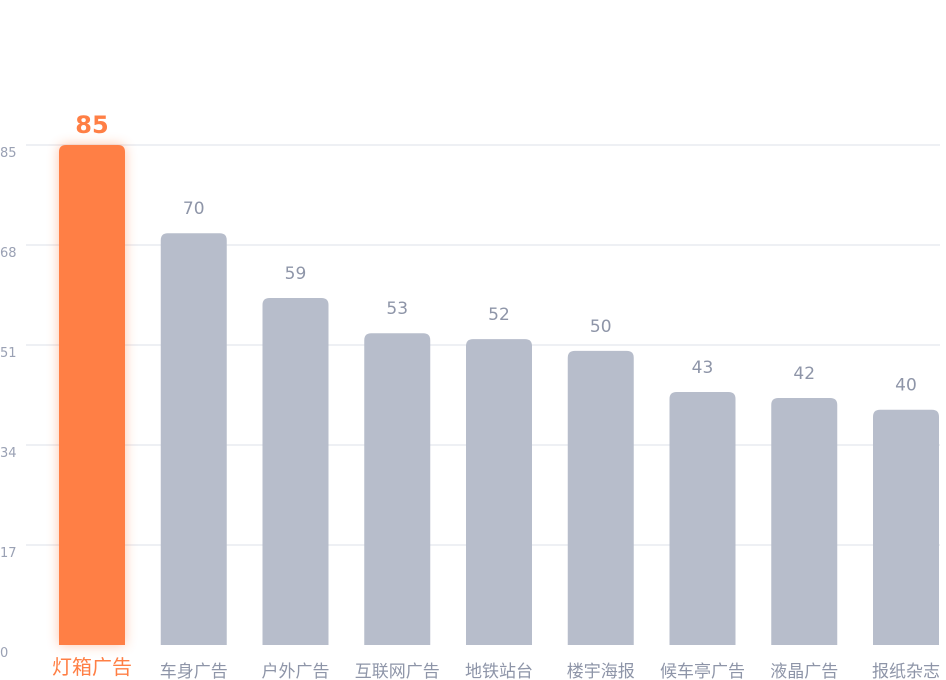 The width and height of the screenshot is (946, 680). Describe the element at coordinates (296, 274) in the screenshot. I see `data-label: 59` at that location.